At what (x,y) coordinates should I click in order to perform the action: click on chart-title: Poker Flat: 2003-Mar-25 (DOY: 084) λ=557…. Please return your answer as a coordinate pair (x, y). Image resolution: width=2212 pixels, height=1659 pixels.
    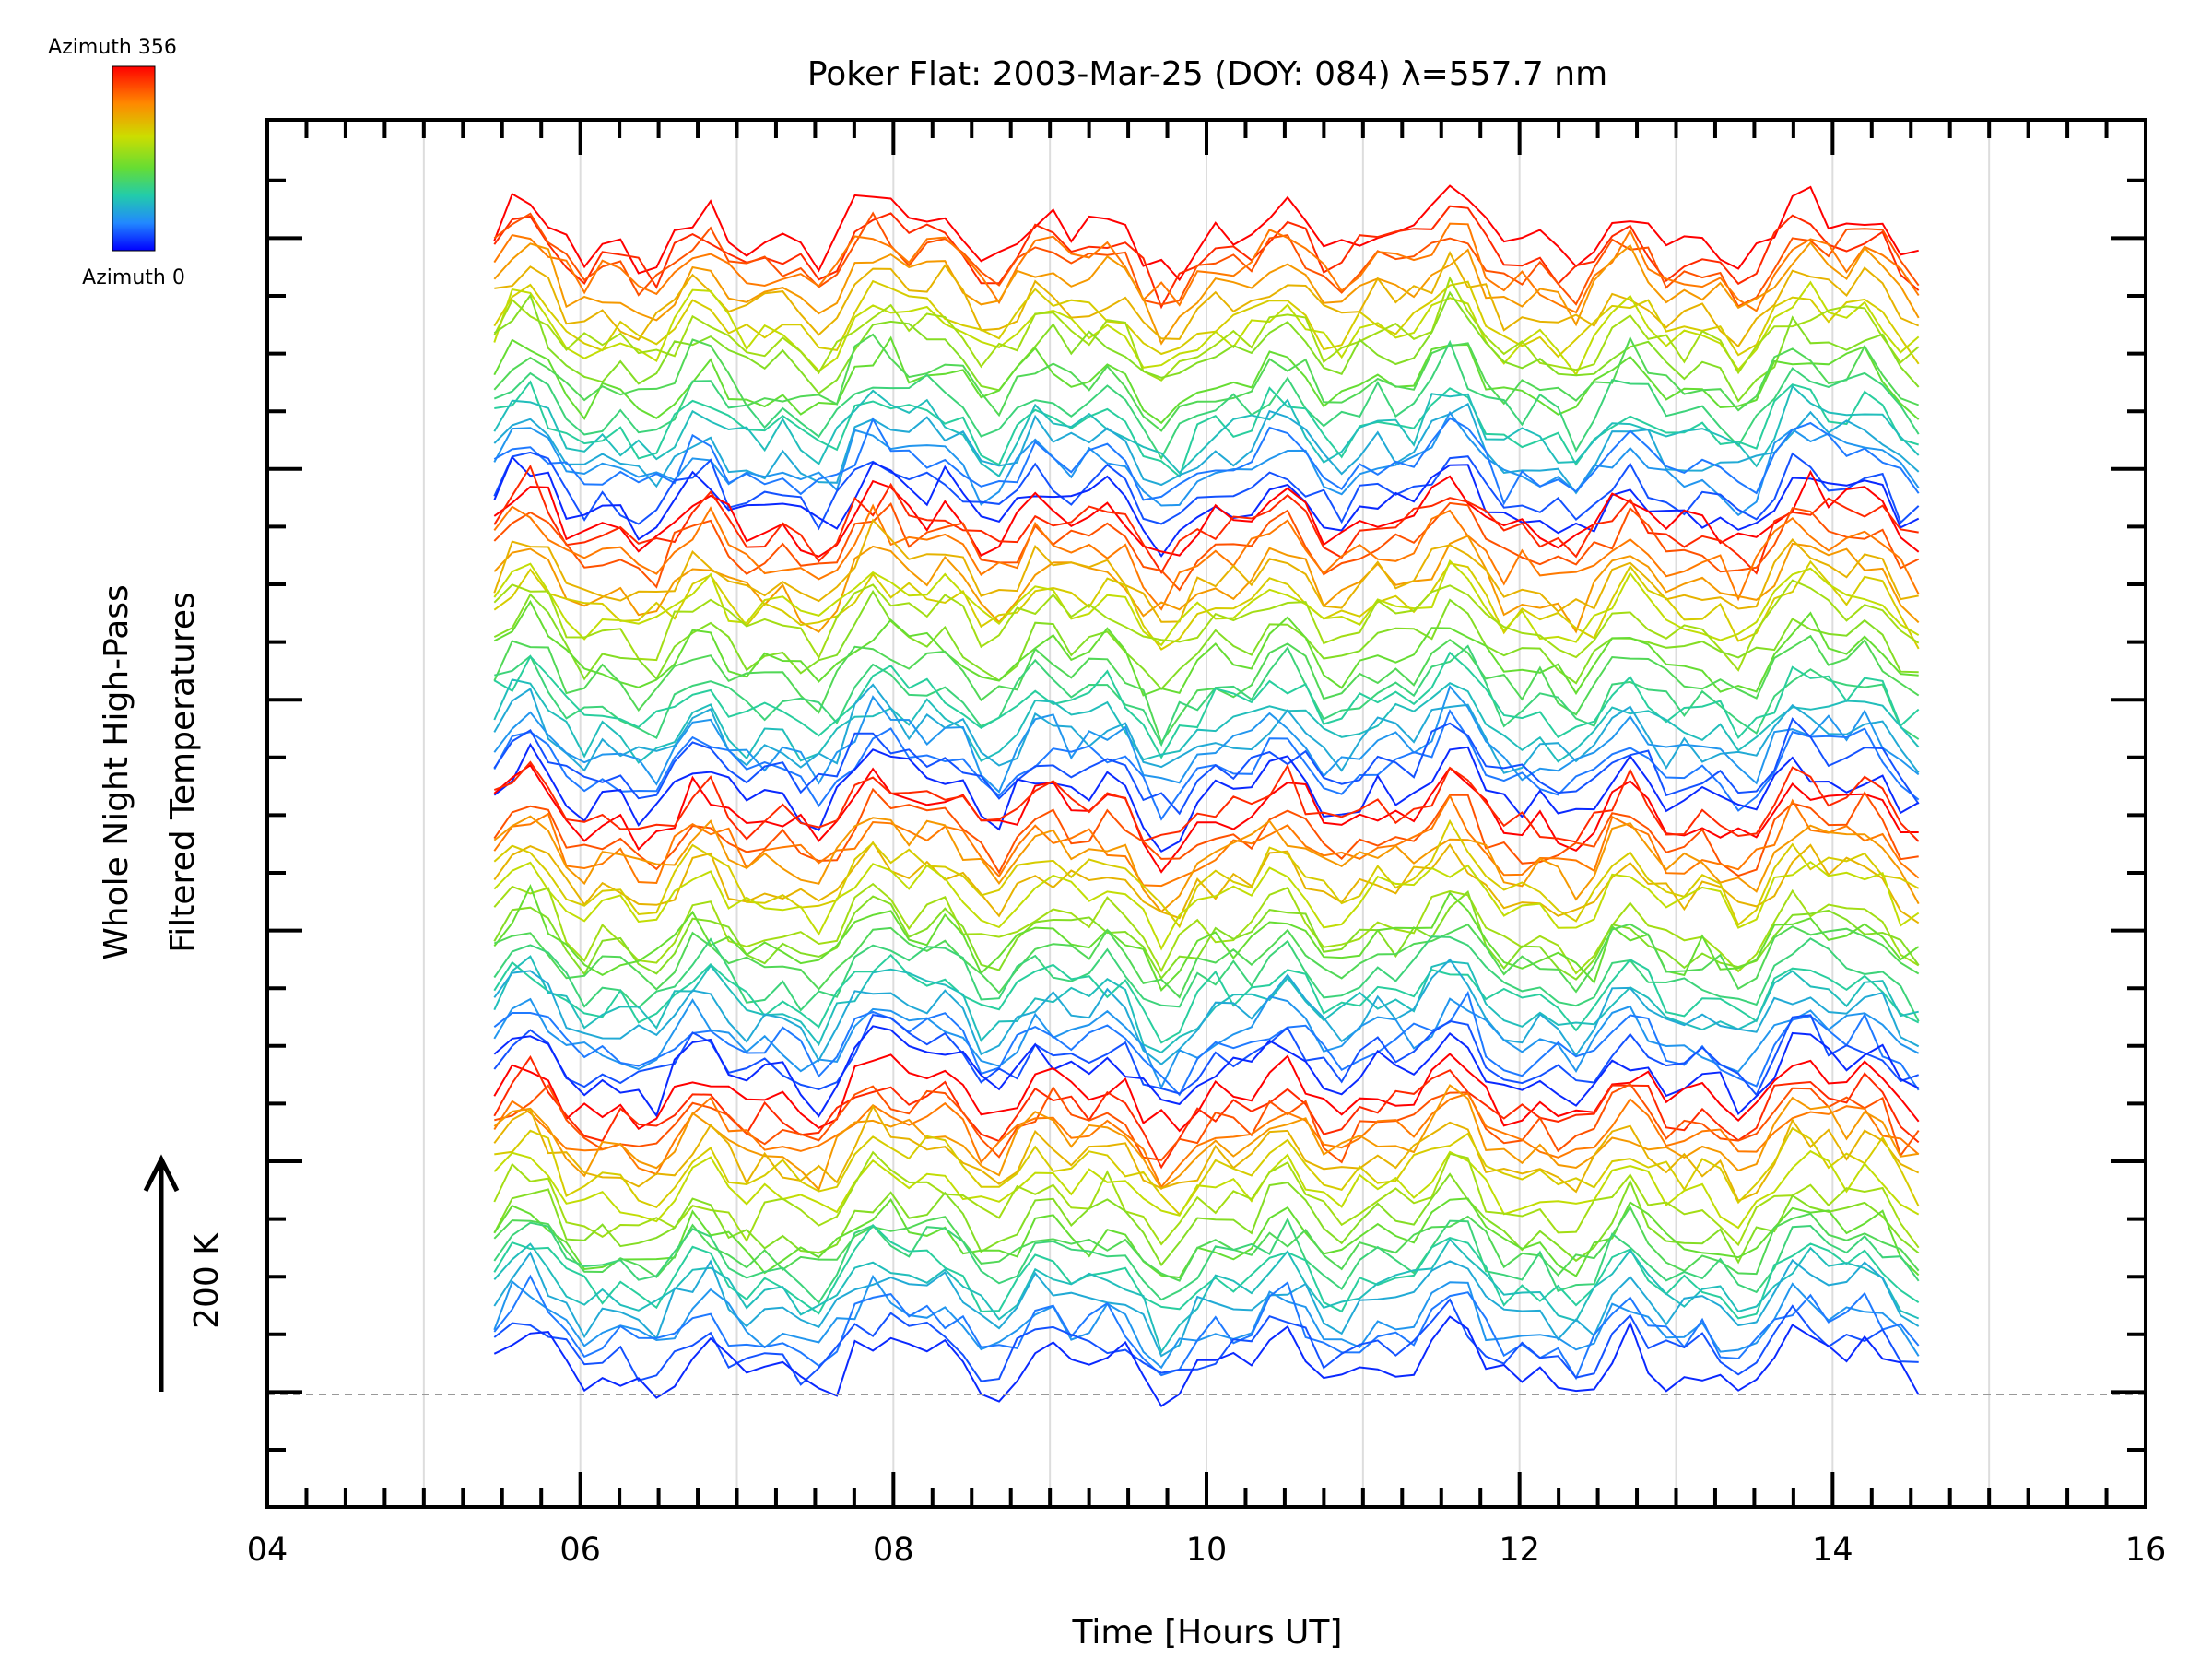
    Looking at the image, I should click on (1207, 74).